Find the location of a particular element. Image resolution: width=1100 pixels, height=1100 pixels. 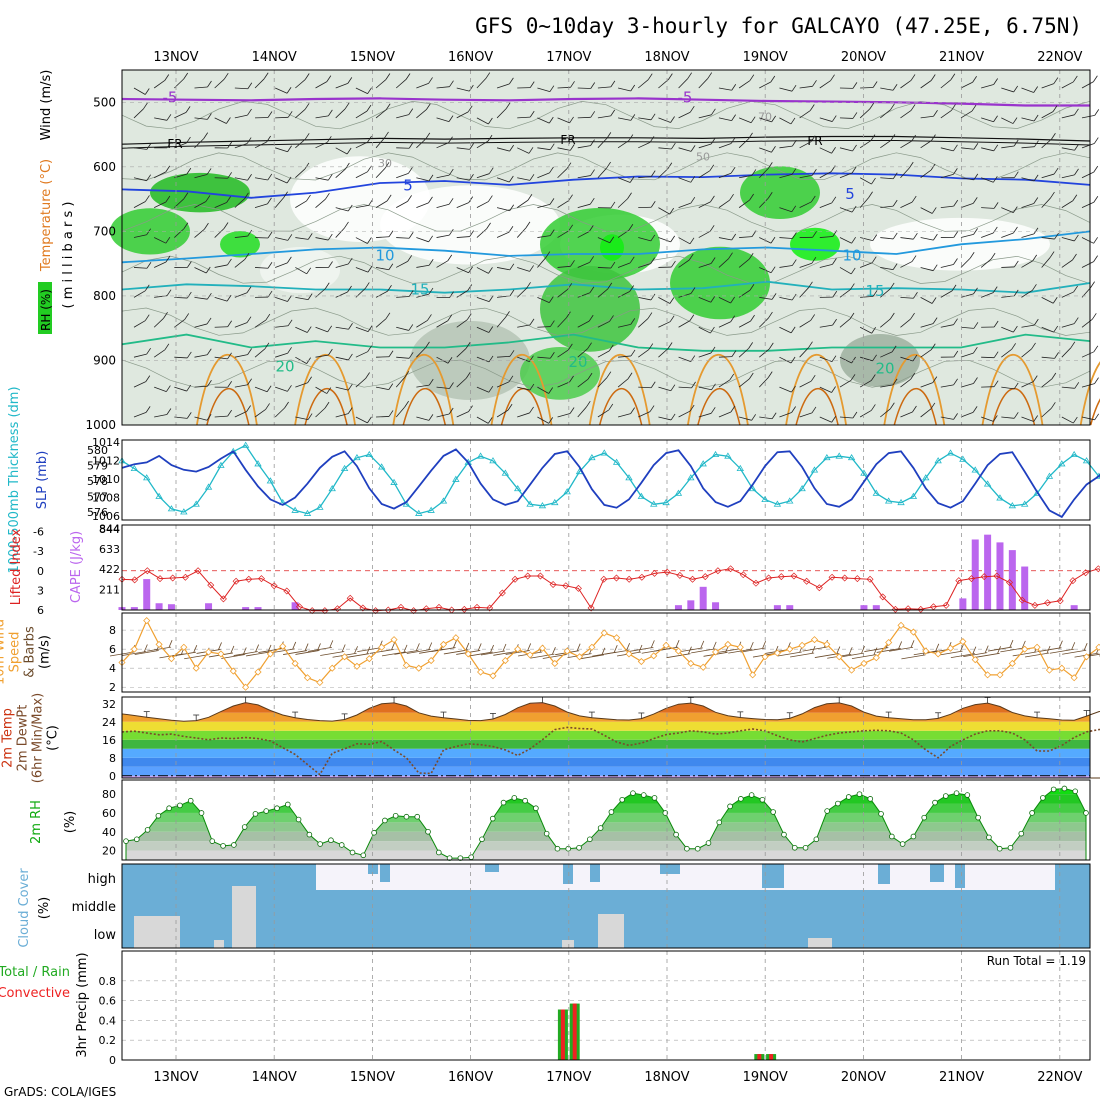

slp-axis-label: SLP (mb) is located at coordinates (42, 480).